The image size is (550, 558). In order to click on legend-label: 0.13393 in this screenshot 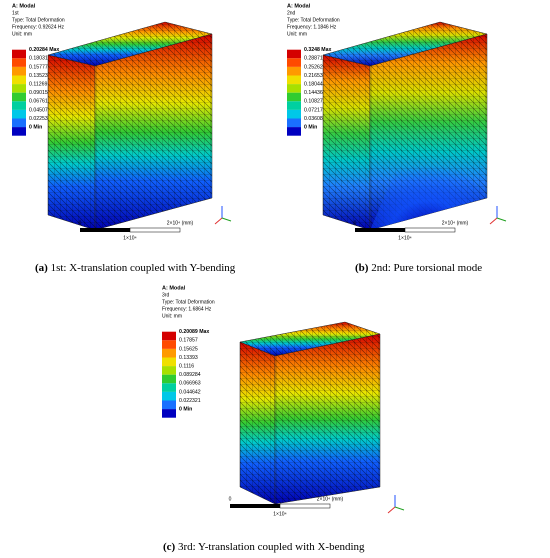, I will do `click(188, 358)`.